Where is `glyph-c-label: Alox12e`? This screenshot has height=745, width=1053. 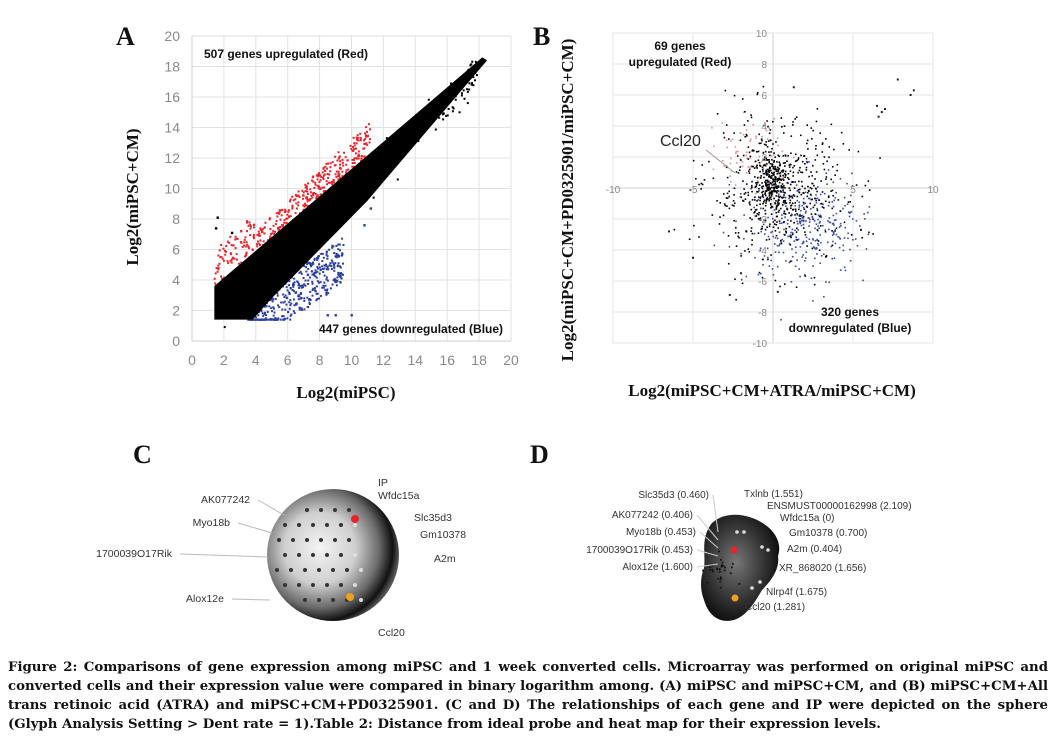 glyph-c-label: Alox12e is located at coordinates (205, 599).